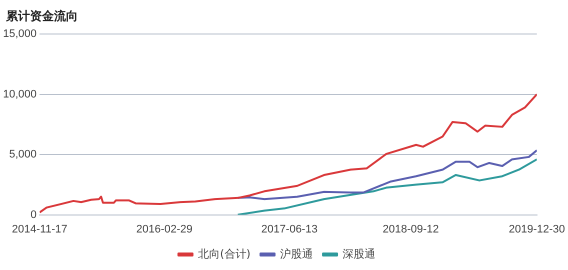 This screenshot has height=270, width=568. Describe the element at coordinates (40, 229) in the screenshot. I see `x-tick-label: 2014-11-17` at that location.